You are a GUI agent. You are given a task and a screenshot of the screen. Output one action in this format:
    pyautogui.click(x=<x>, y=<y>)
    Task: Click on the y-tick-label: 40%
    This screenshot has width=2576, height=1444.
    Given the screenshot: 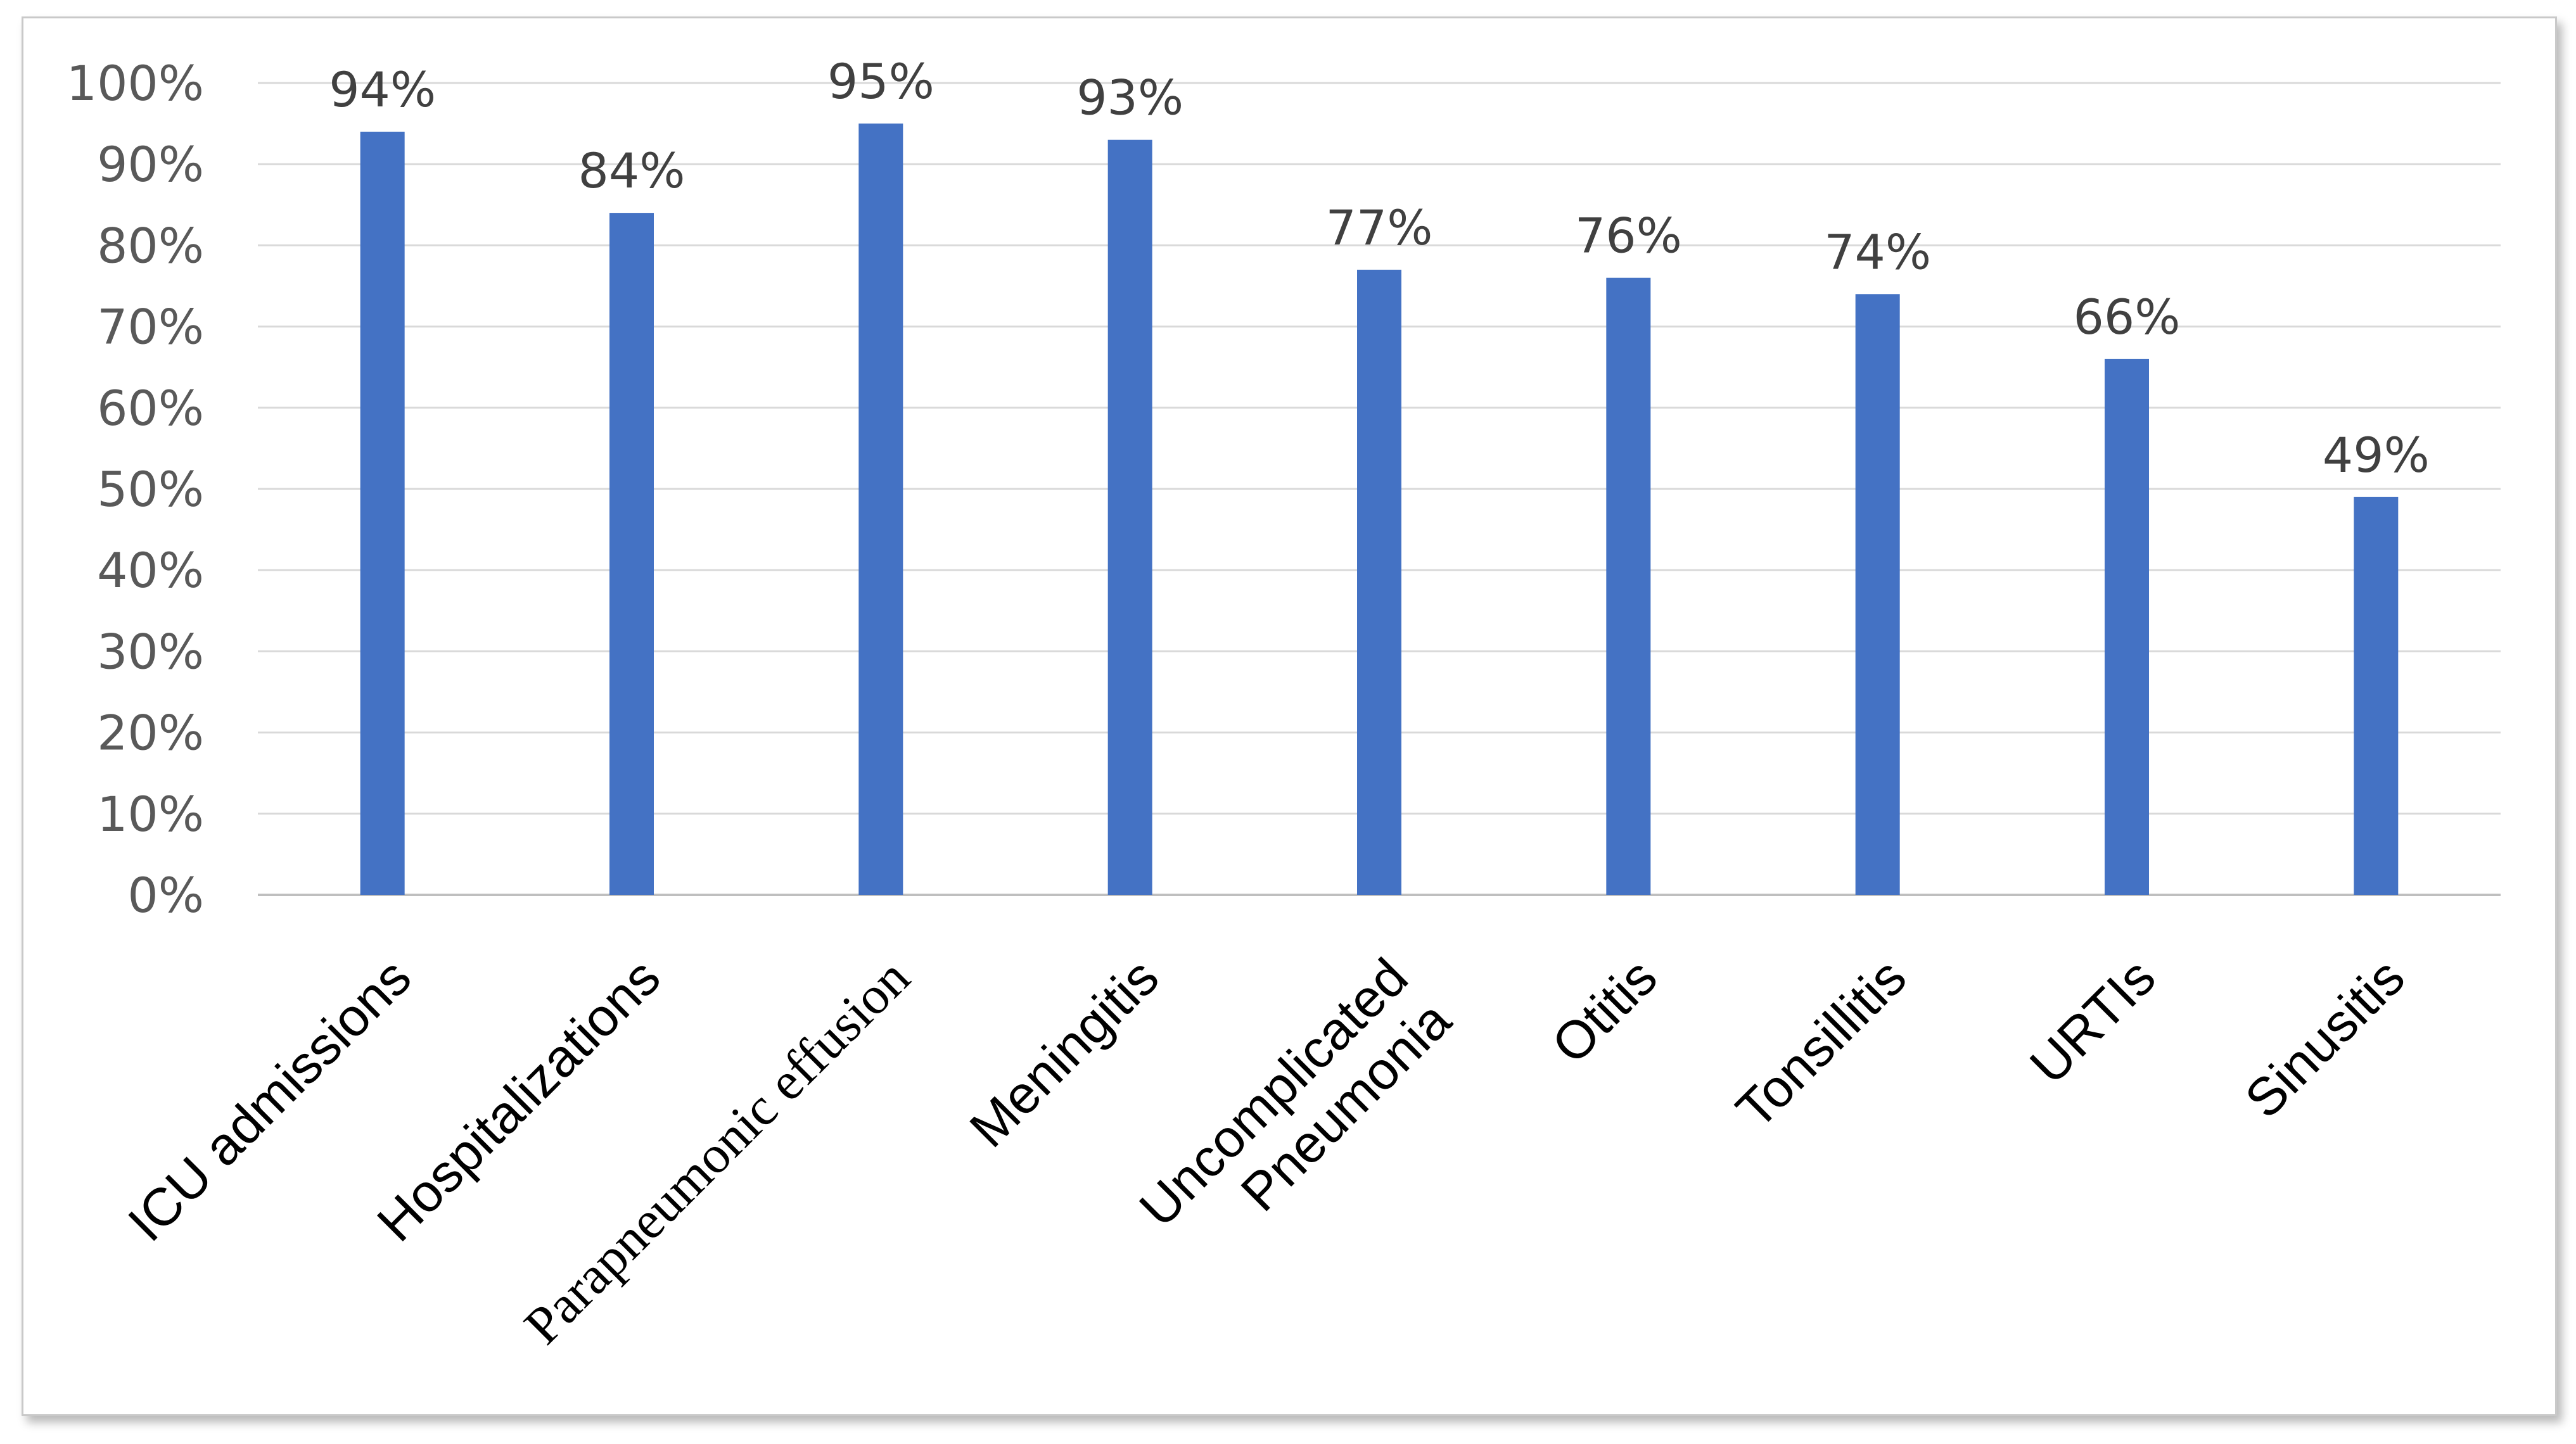 What is the action you would take?
    pyautogui.click(x=150, y=570)
    